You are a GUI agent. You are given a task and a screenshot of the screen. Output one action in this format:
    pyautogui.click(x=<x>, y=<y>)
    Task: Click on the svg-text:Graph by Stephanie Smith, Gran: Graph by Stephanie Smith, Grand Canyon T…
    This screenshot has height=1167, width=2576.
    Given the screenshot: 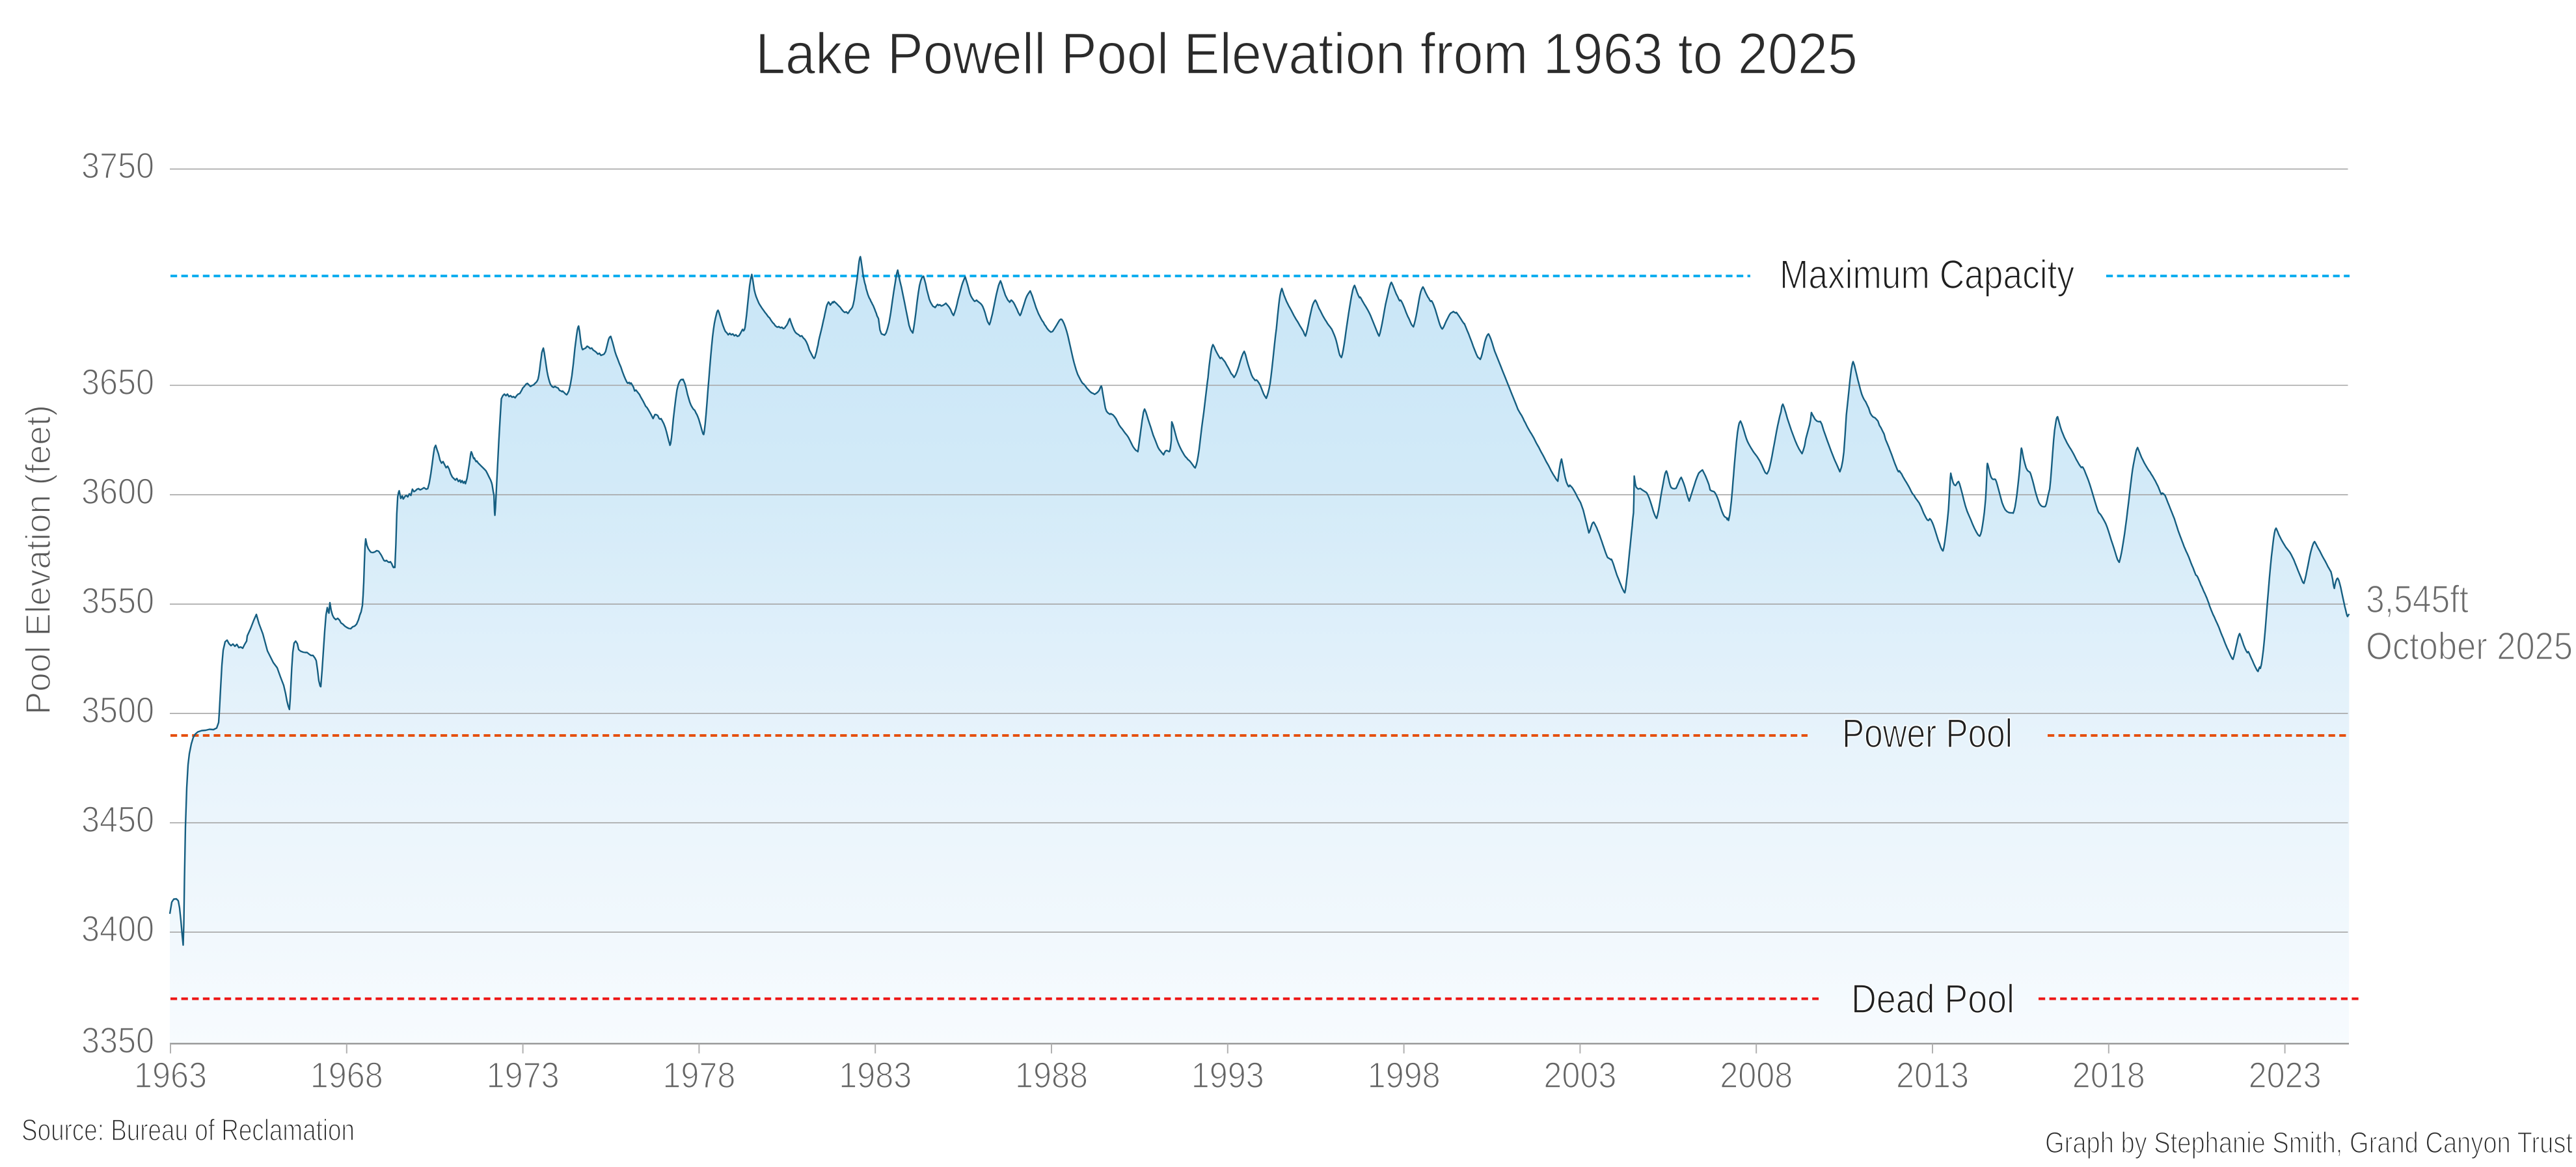 What is the action you would take?
    pyautogui.click(x=2309, y=1143)
    